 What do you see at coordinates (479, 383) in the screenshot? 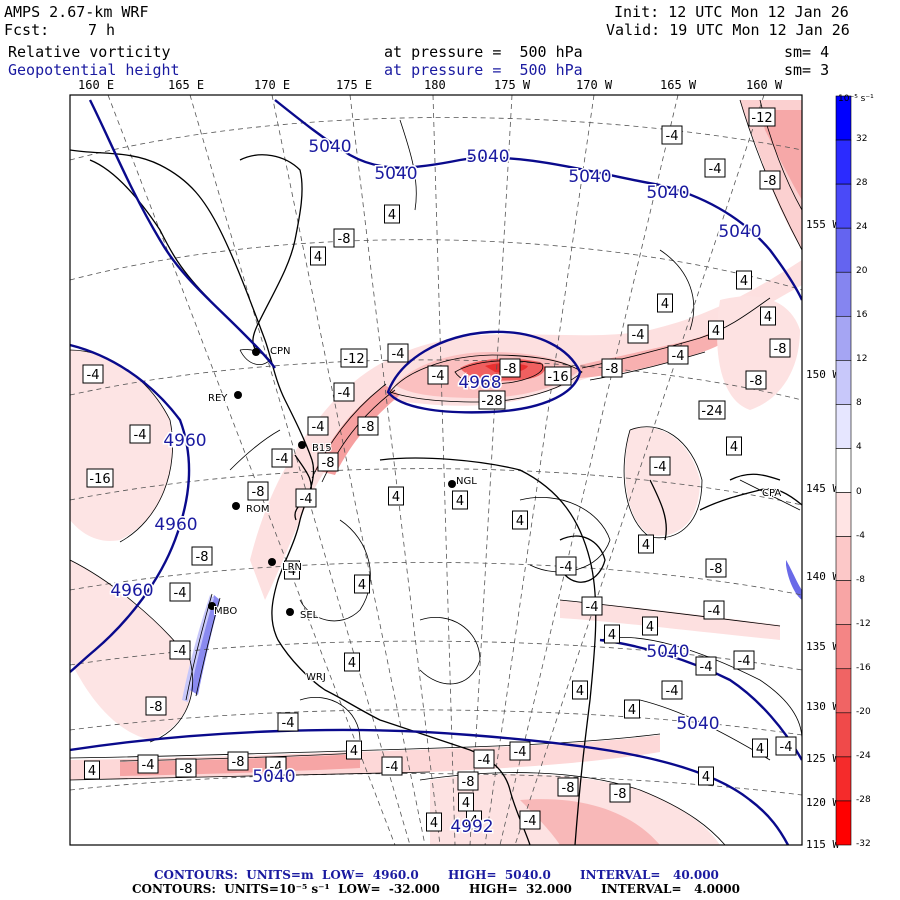
I see `height-contour-label: 4968` at bounding box center [479, 383].